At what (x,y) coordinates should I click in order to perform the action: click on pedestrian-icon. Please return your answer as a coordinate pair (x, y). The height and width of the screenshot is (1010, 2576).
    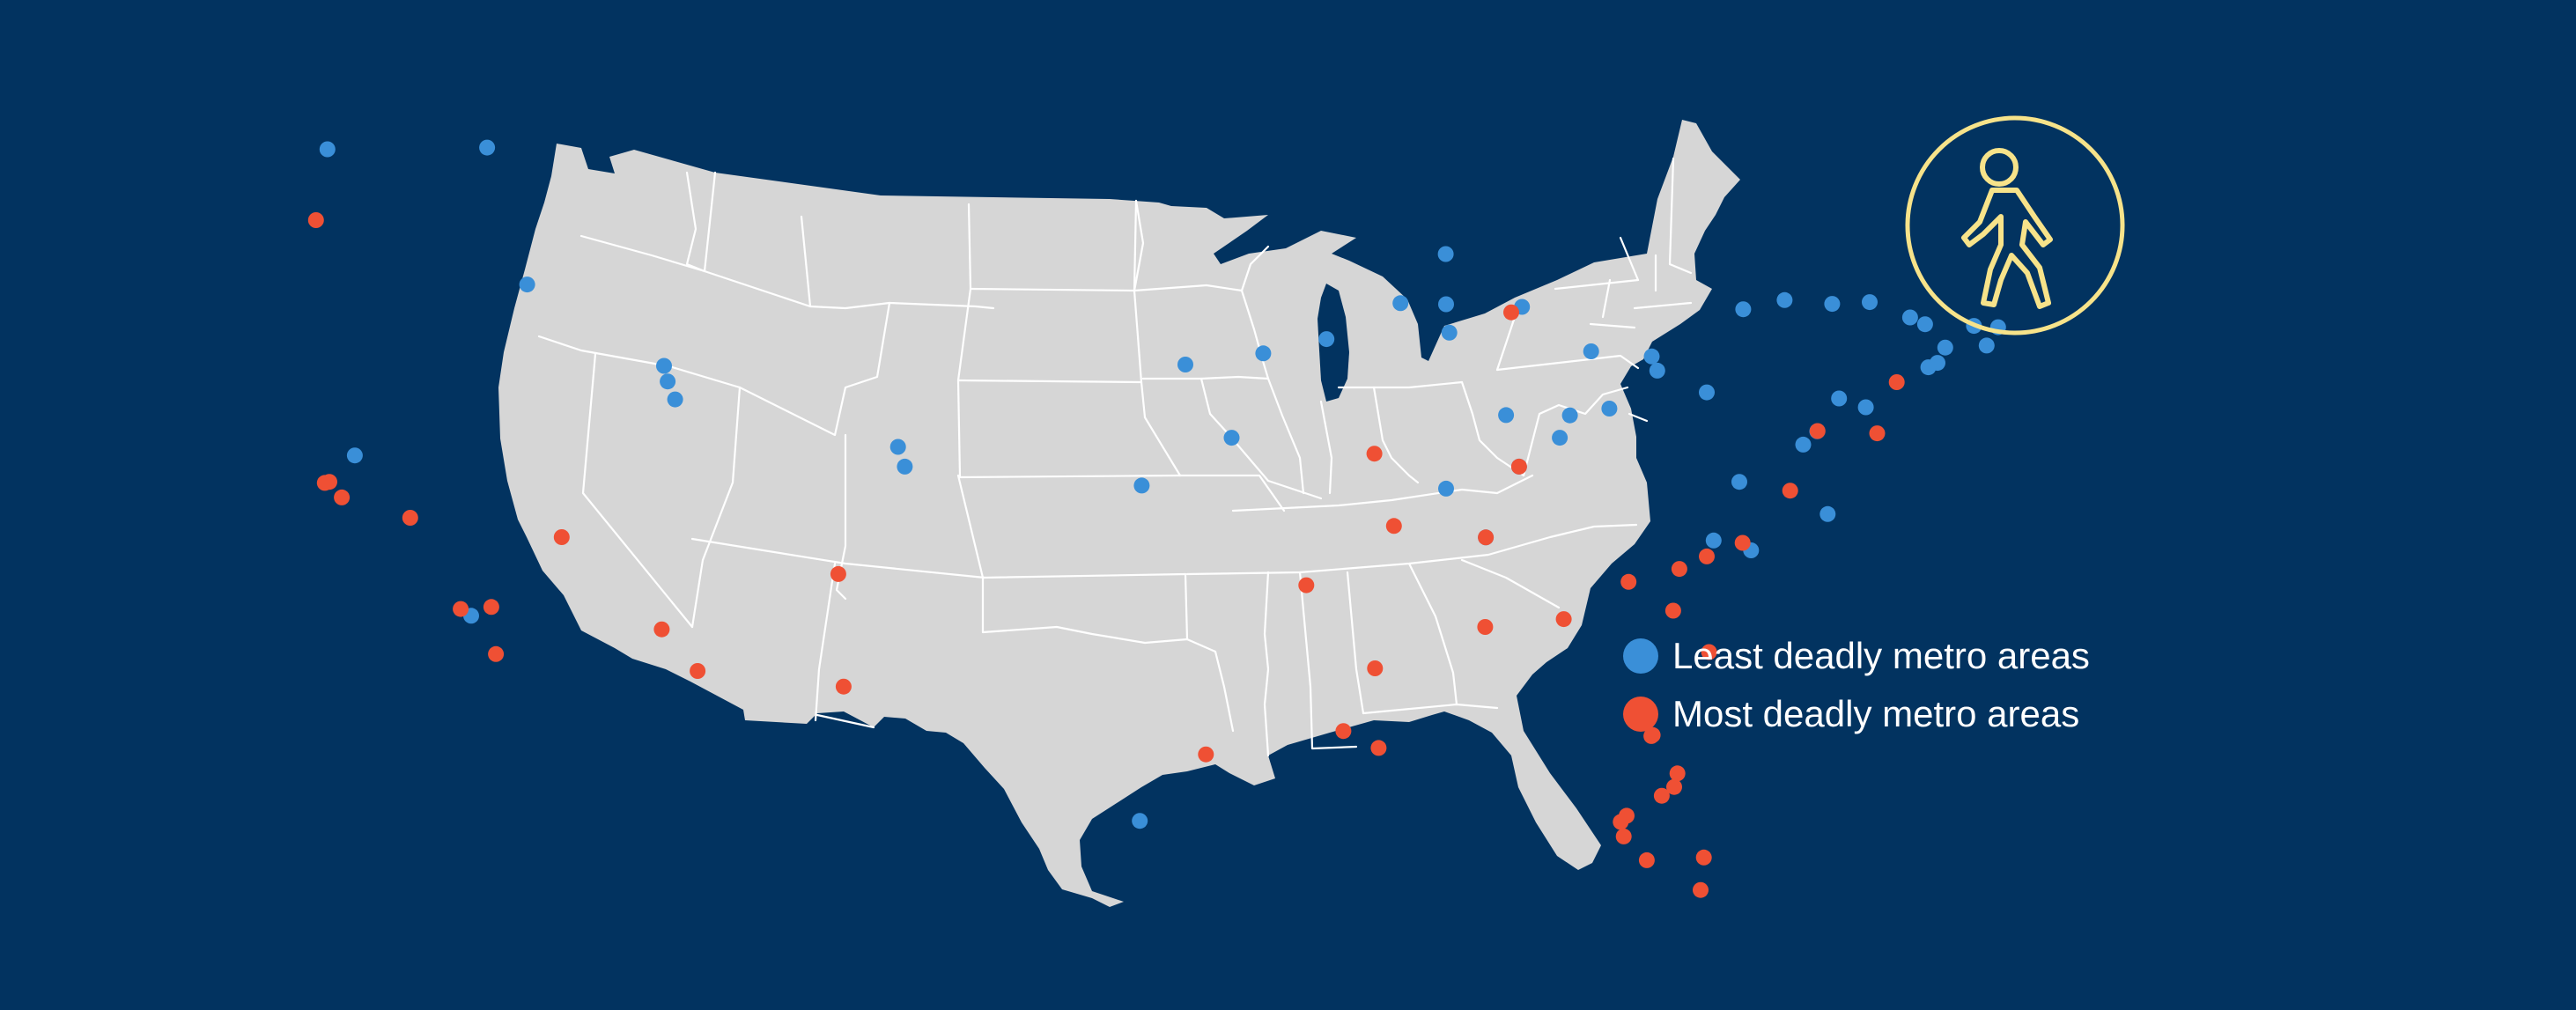
    Looking at the image, I should click on (2015, 225).